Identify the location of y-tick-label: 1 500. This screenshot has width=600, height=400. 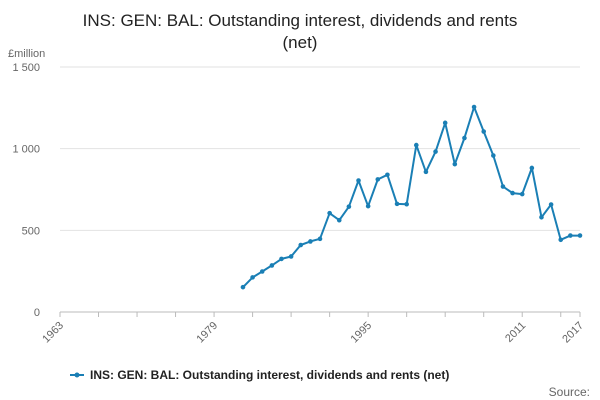
(26, 68).